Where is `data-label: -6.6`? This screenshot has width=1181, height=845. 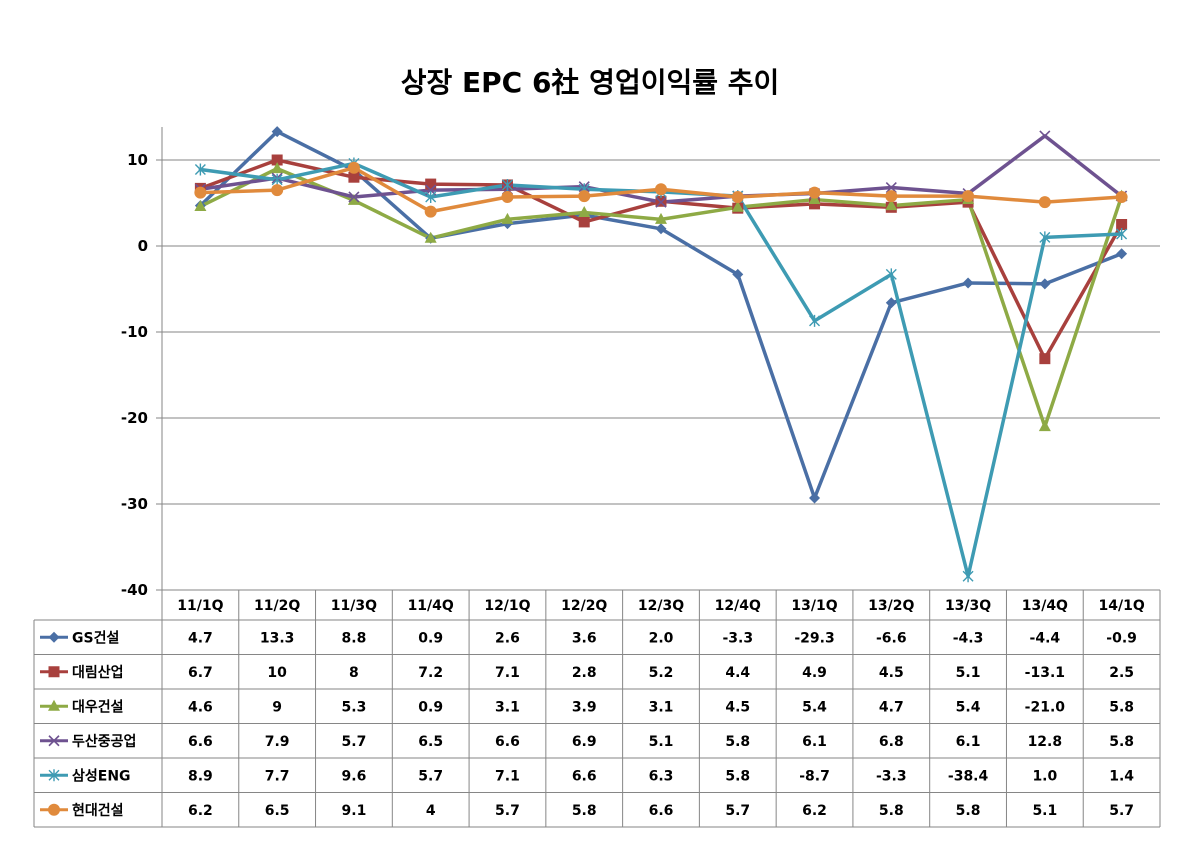 data-label: -6.6 is located at coordinates (891, 638).